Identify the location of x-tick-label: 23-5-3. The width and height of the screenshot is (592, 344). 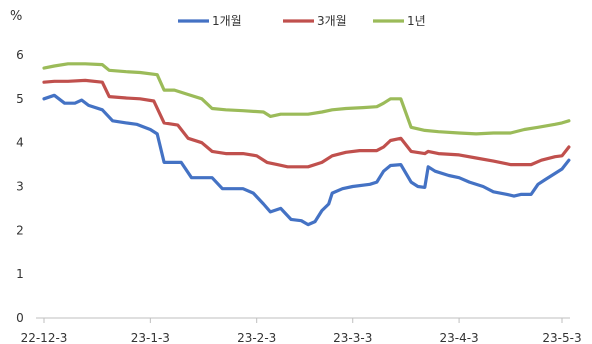
(561, 337).